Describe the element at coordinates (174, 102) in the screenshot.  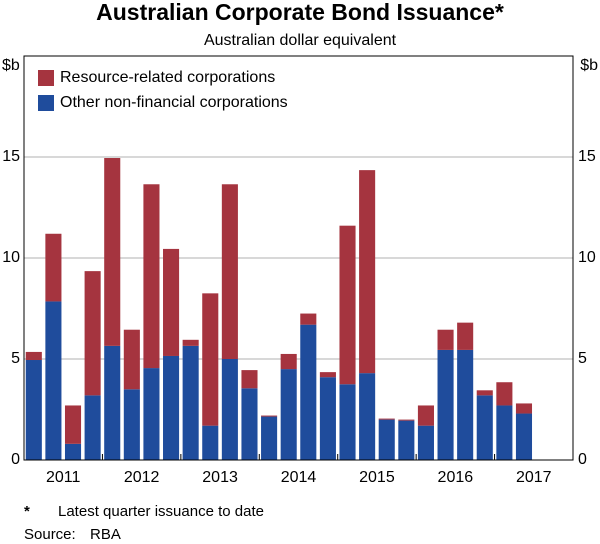
I see `legend-label: Other non-financial corporations` at that location.